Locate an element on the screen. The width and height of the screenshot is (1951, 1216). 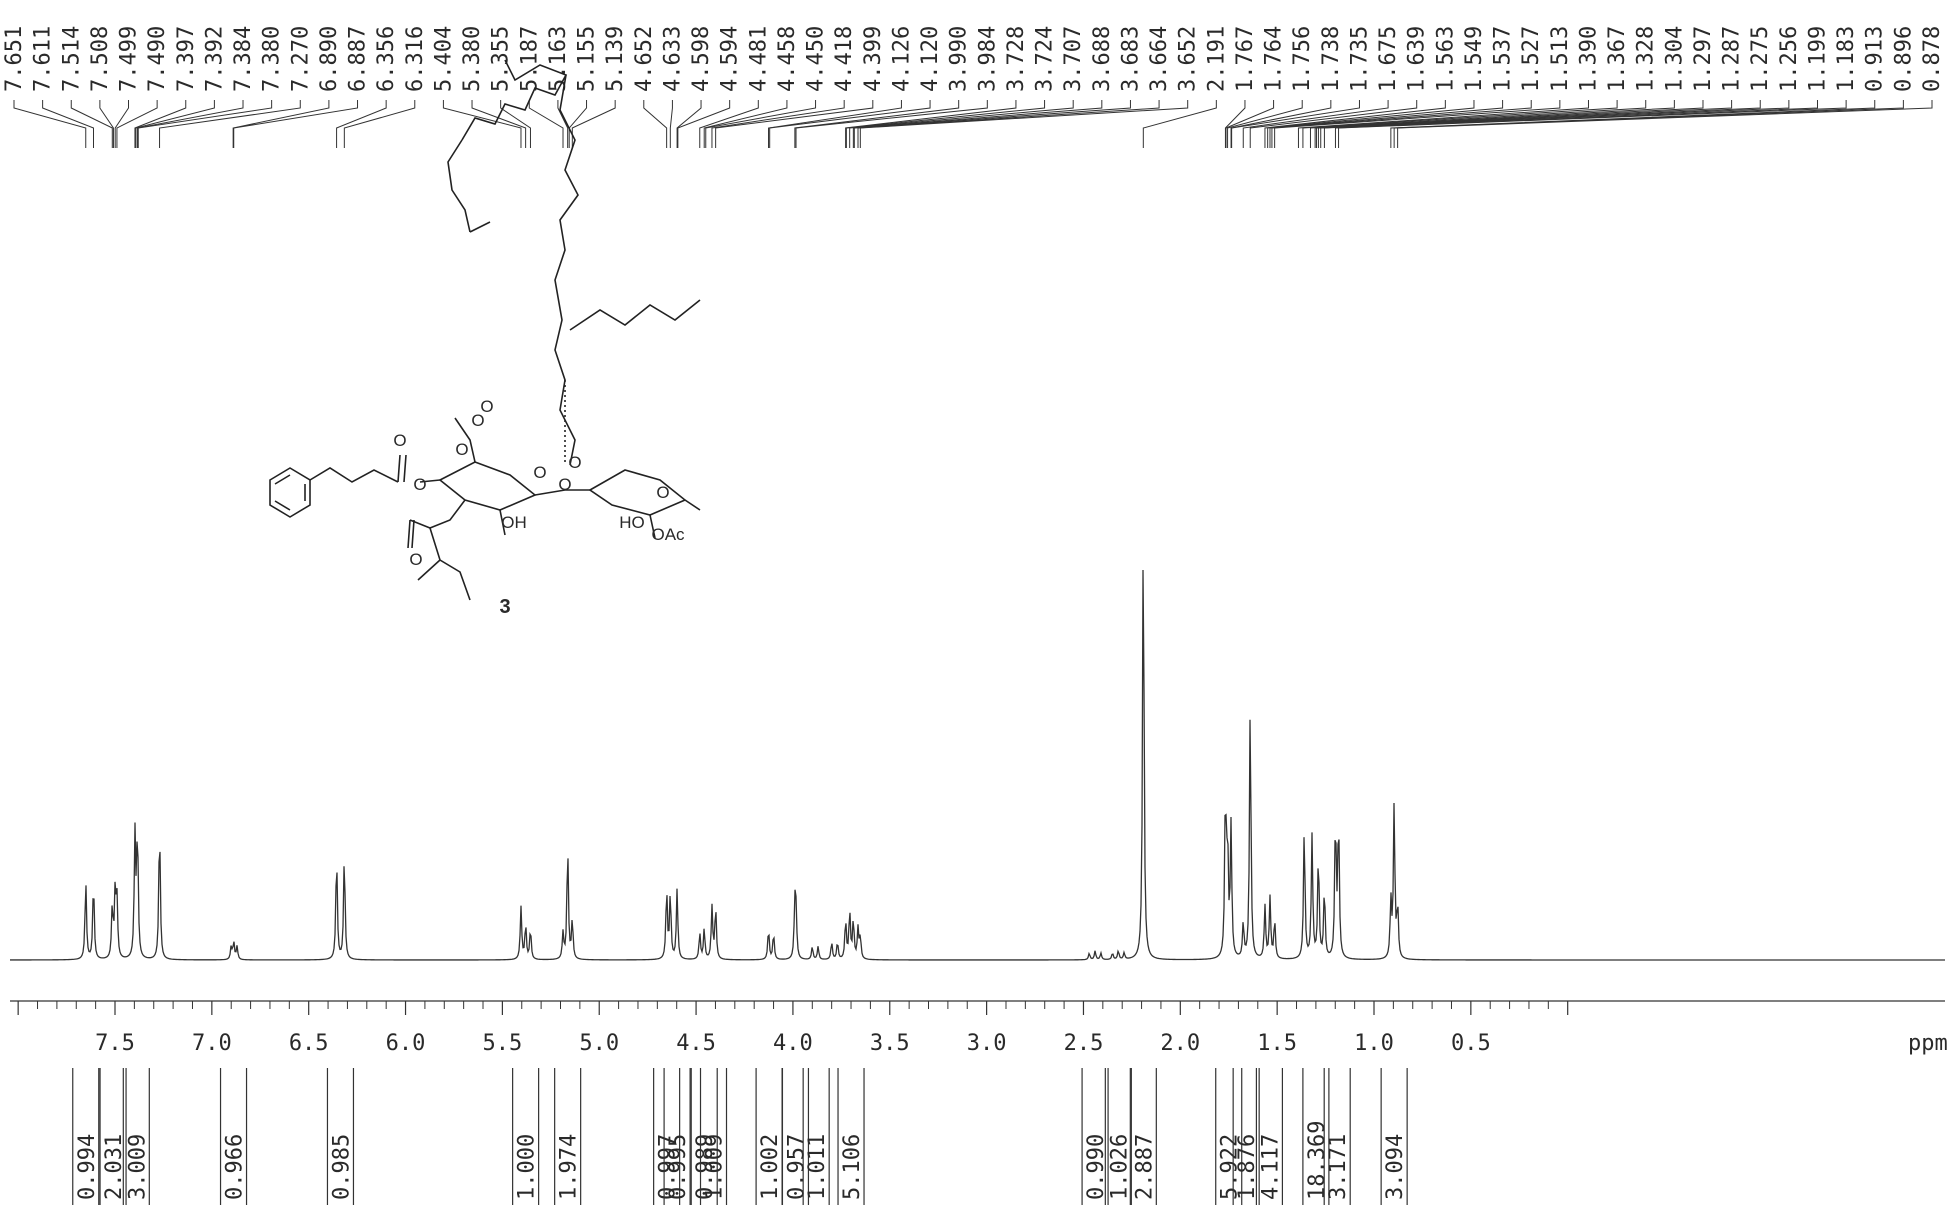
peak-label: 6.890 is located at coordinates (329, 59).